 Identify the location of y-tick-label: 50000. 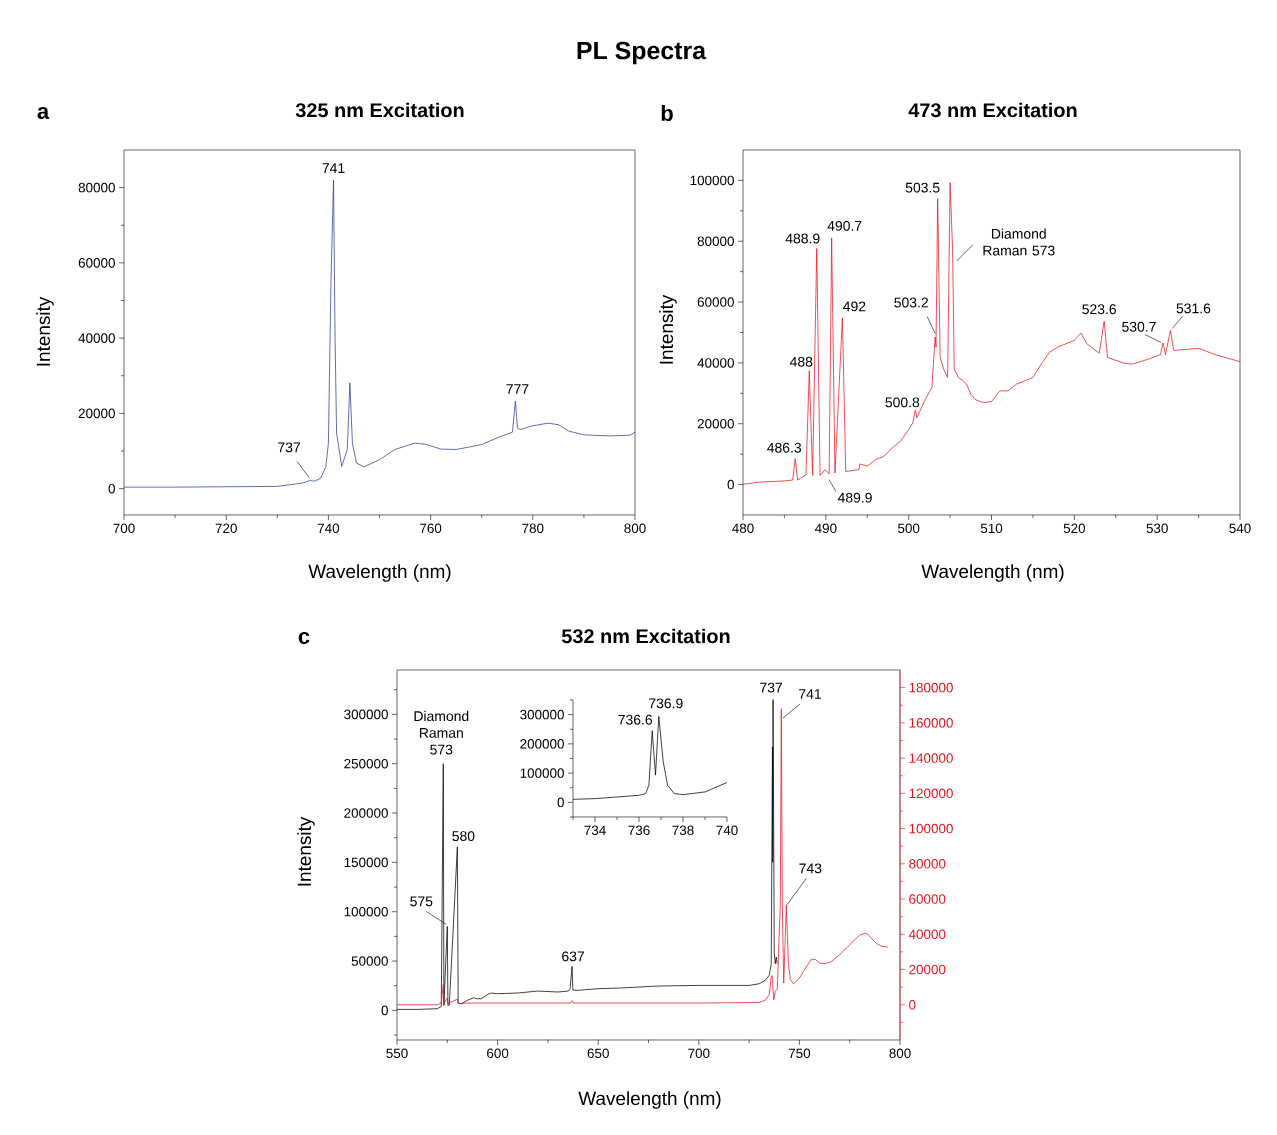
(369, 961).